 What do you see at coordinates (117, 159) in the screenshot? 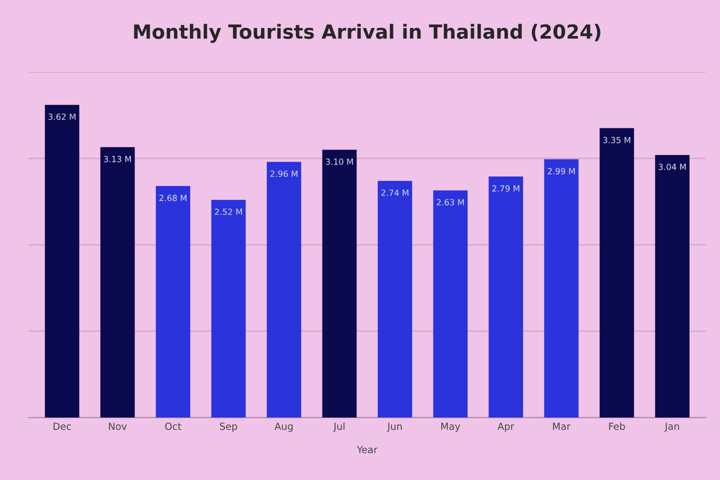
I see `data-label: 3.13 M` at bounding box center [117, 159].